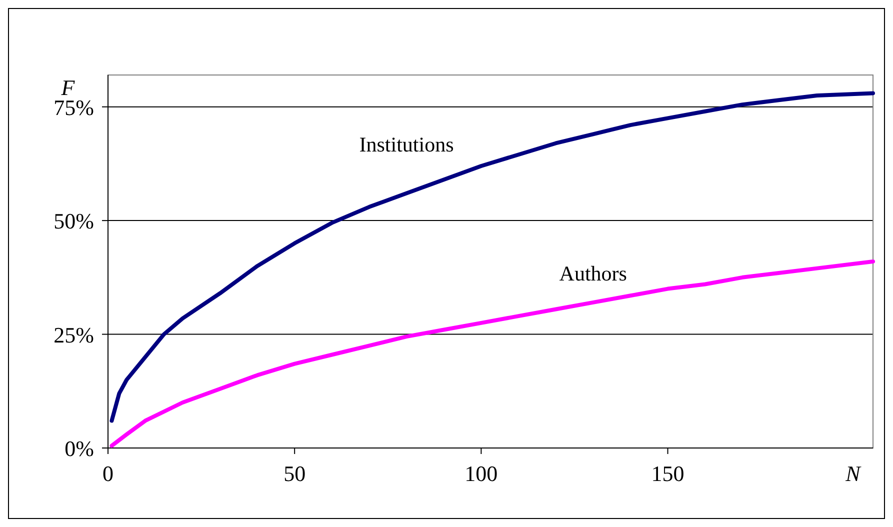  I want to click on x-tick-label: 150, so click(667, 473).